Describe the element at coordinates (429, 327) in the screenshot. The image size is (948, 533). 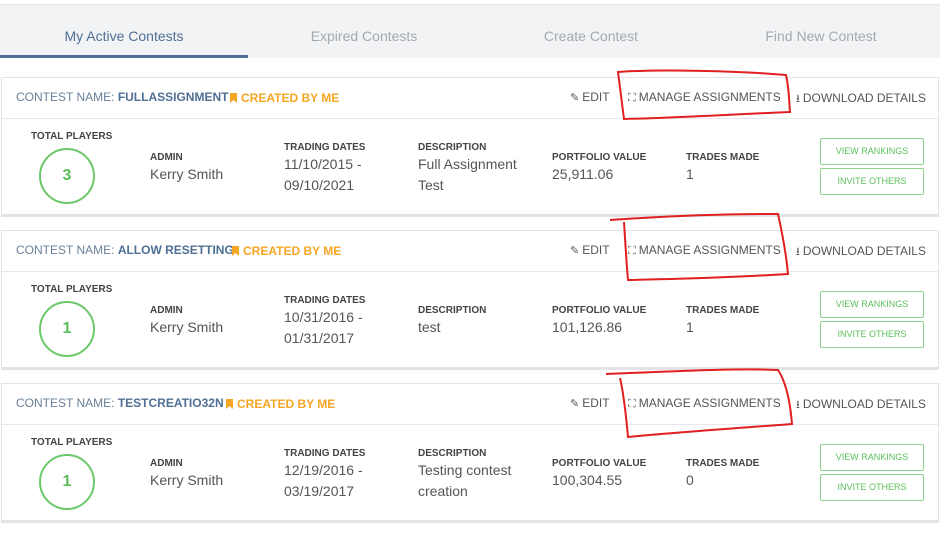
I see `description-line-1: test` at that location.